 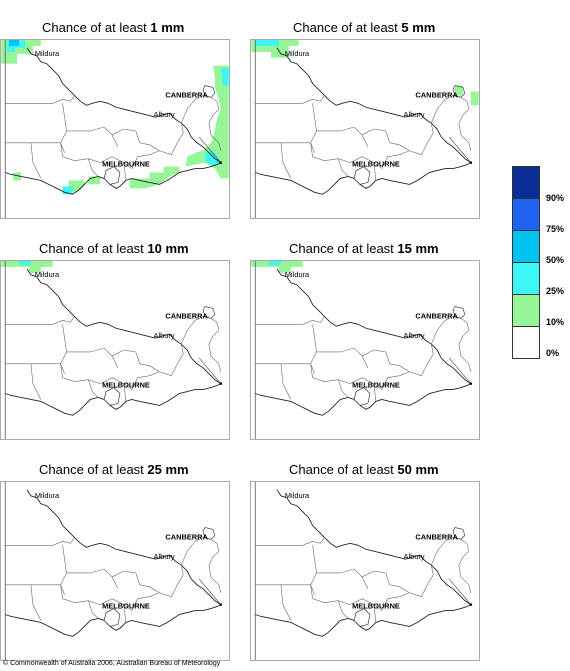 I want to click on panel-title-15mm: Chance of at least 15 mm, so click(x=364, y=248).